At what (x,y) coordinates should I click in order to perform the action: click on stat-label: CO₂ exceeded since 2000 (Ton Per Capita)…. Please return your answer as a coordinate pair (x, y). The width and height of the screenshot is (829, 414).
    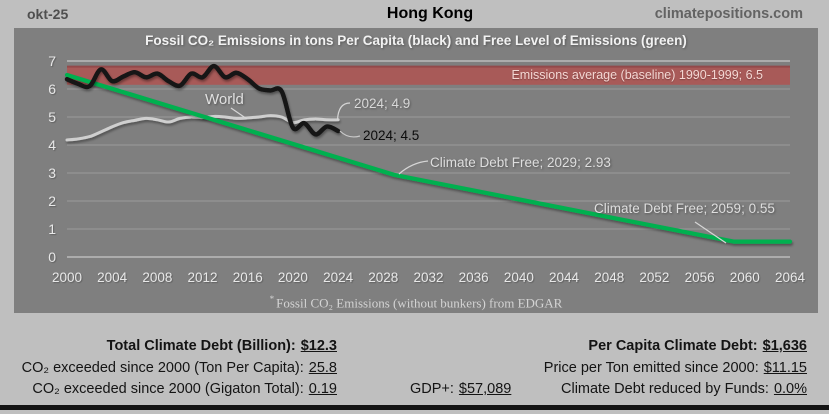
    Looking at the image, I should click on (162, 368).